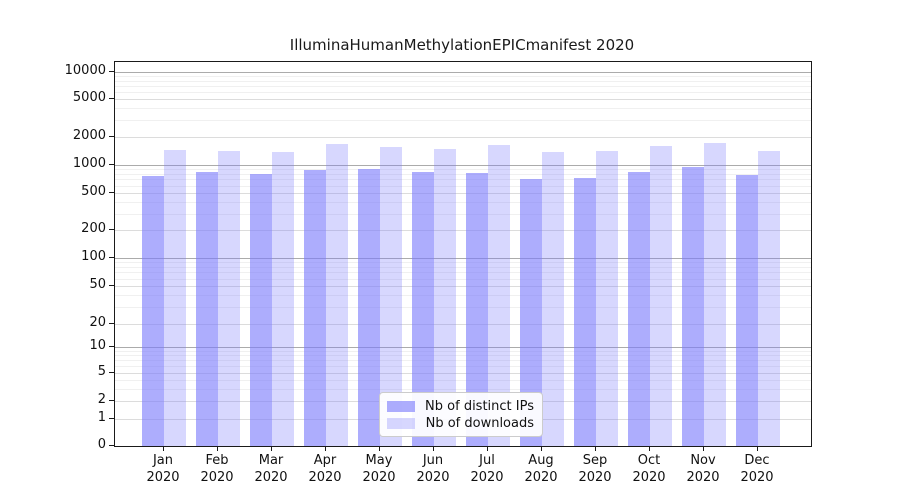 This screenshot has width=900, height=500. I want to click on x-tick-label-feb: Feb 2020, so click(217, 469).